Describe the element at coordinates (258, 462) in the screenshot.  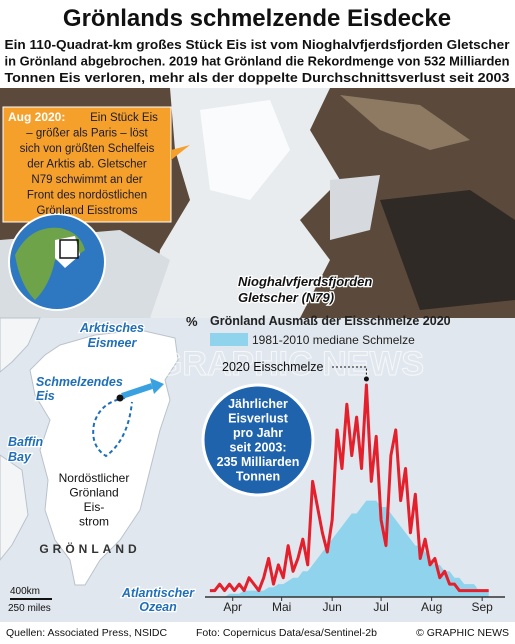
I see `bubble-text: 235 Milliarden` at that location.